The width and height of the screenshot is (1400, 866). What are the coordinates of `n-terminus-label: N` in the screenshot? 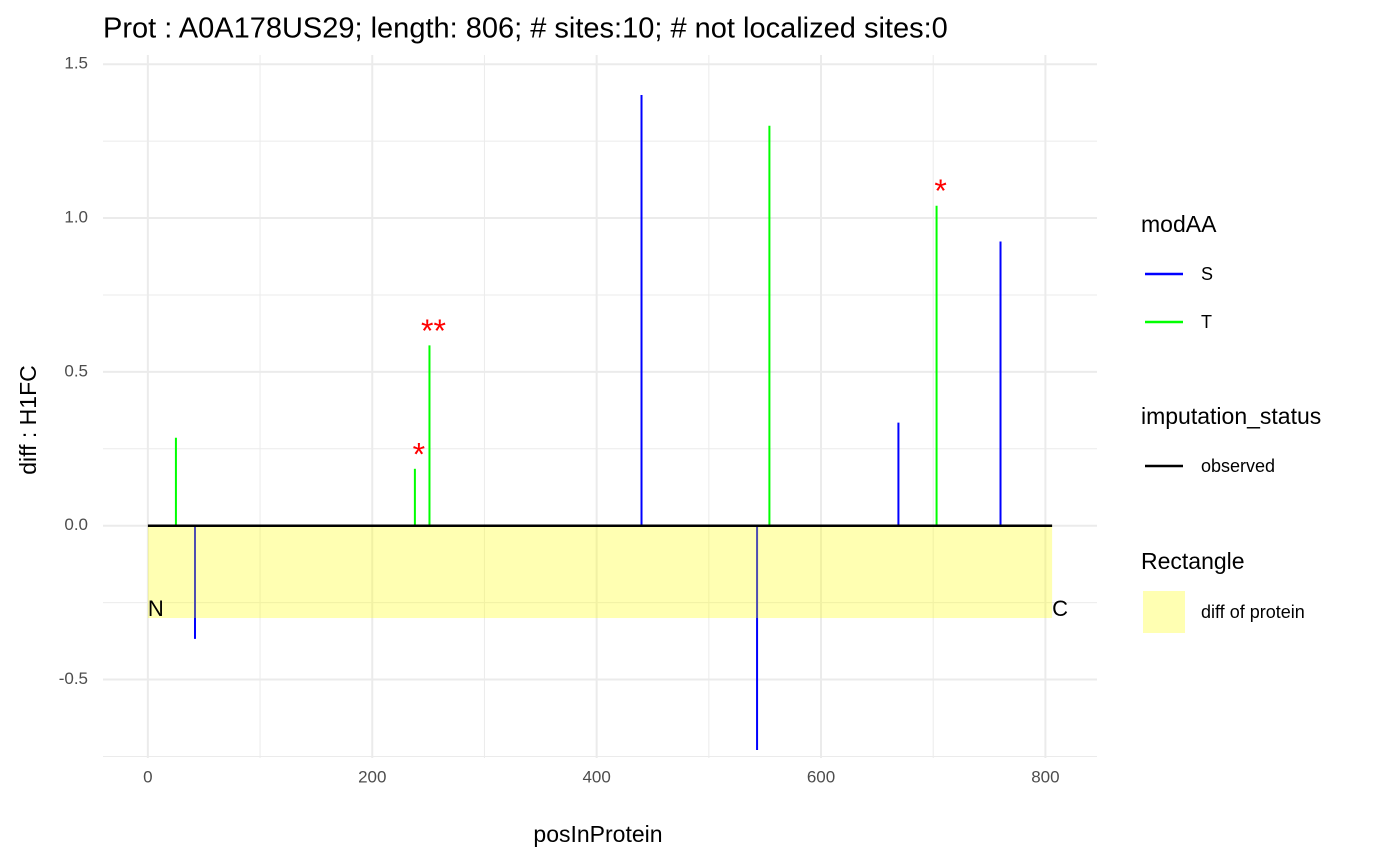 It's located at (156, 608).